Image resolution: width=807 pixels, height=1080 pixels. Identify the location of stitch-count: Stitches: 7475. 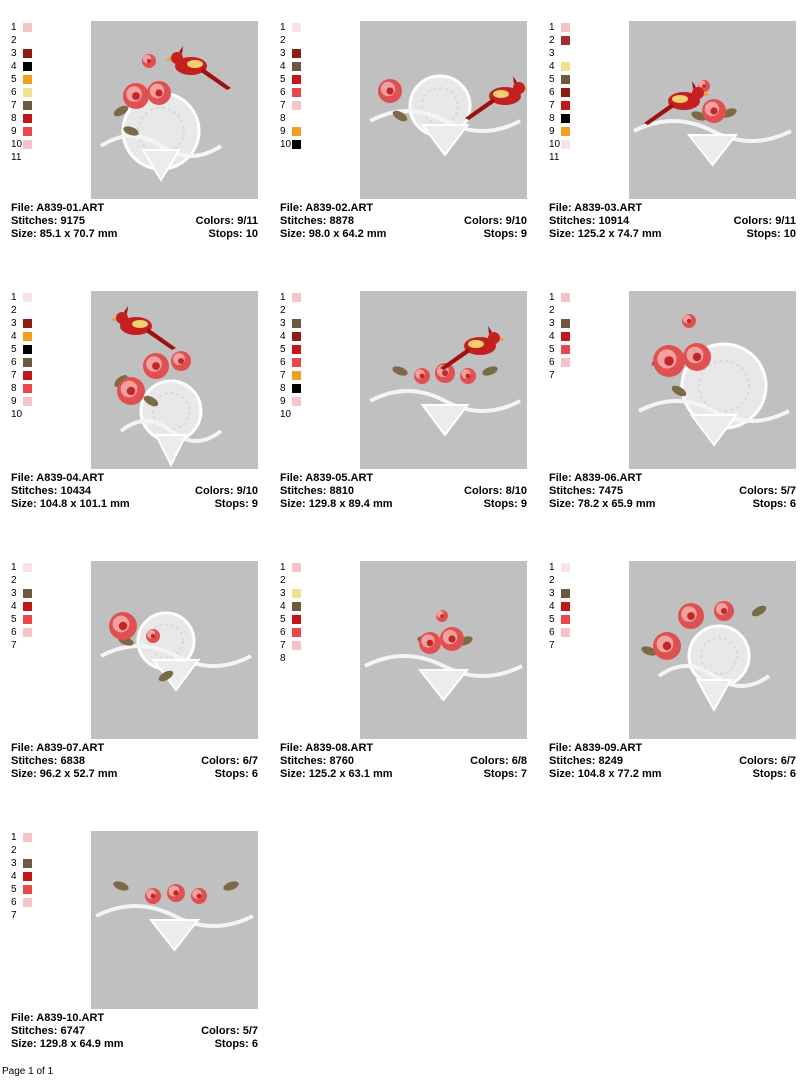
(586, 491).